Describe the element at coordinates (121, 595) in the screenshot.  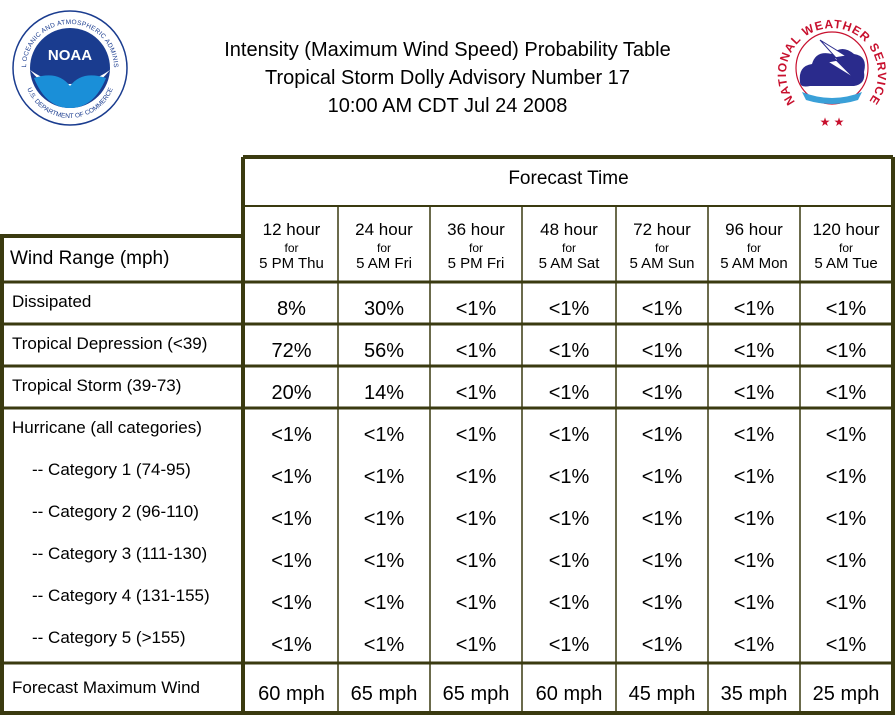
I see `row-label: -- Category 4 (131-155)` at that location.